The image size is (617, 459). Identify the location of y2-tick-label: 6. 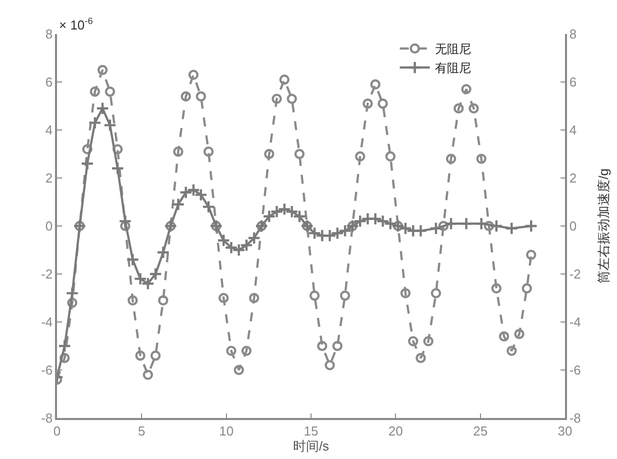
(573, 82).